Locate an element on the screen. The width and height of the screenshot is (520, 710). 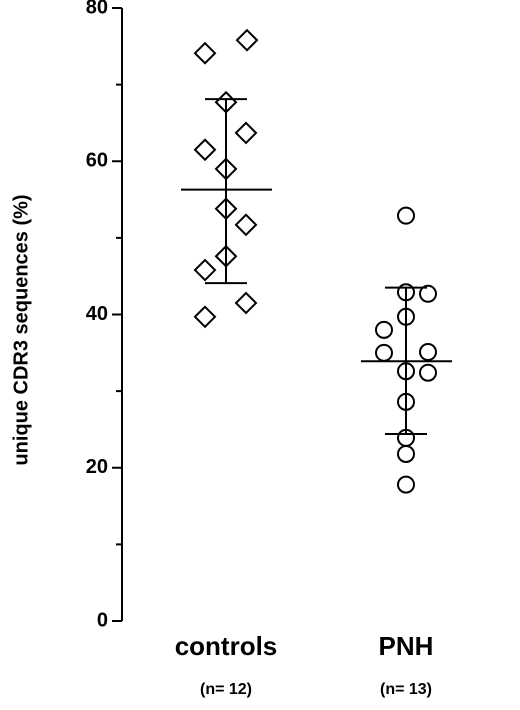
n-label: (n= 13) is located at coordinates (406, 689).